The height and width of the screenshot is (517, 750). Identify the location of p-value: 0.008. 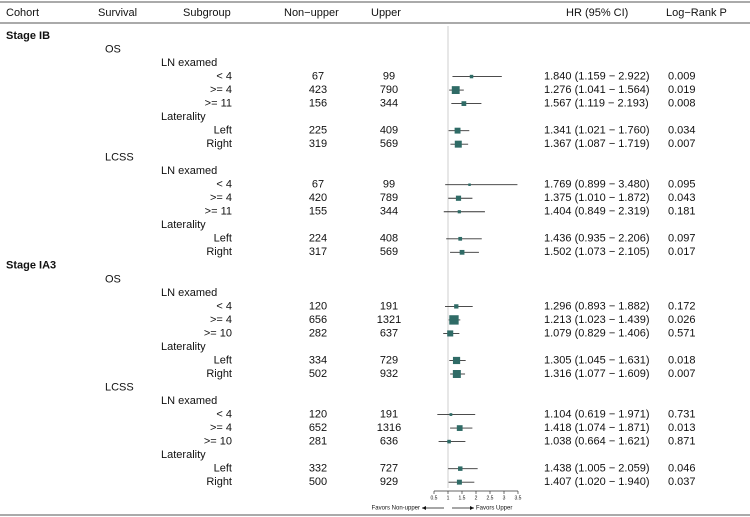
(682, 104).